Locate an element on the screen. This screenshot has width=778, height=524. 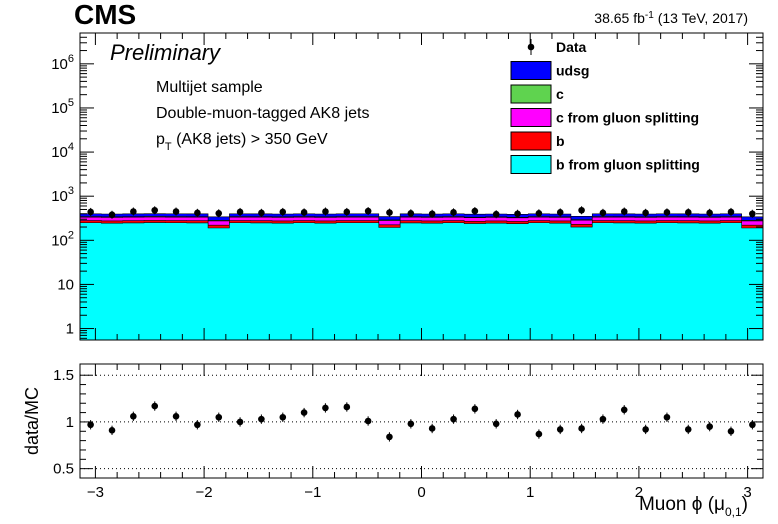
pt-cut-label: pT (AK8 jets) > 350 GeV is located at coordinates (242, 142).